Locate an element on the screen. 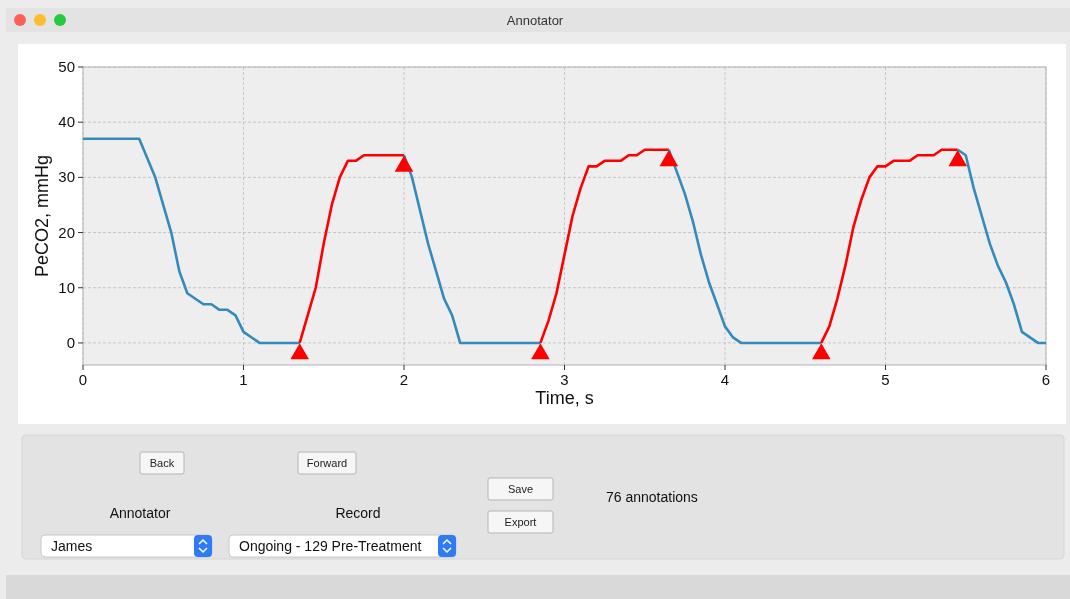 The height and width of the screenshot is (599, 1070). x-tick-label: 4 is located at coordinates (725, 379).